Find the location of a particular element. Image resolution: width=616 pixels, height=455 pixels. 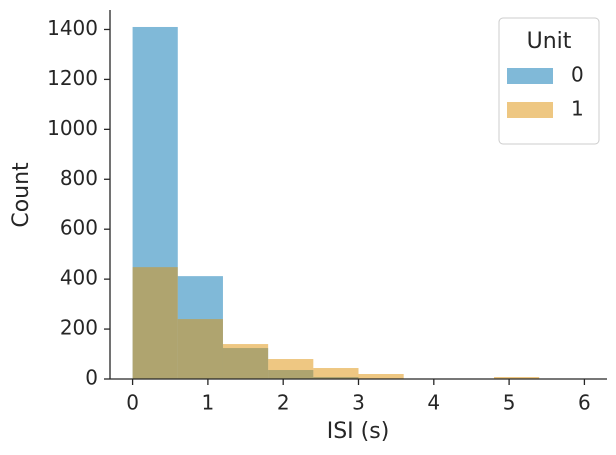

x-tick-label: 2 is located at coordinates (283, 403).